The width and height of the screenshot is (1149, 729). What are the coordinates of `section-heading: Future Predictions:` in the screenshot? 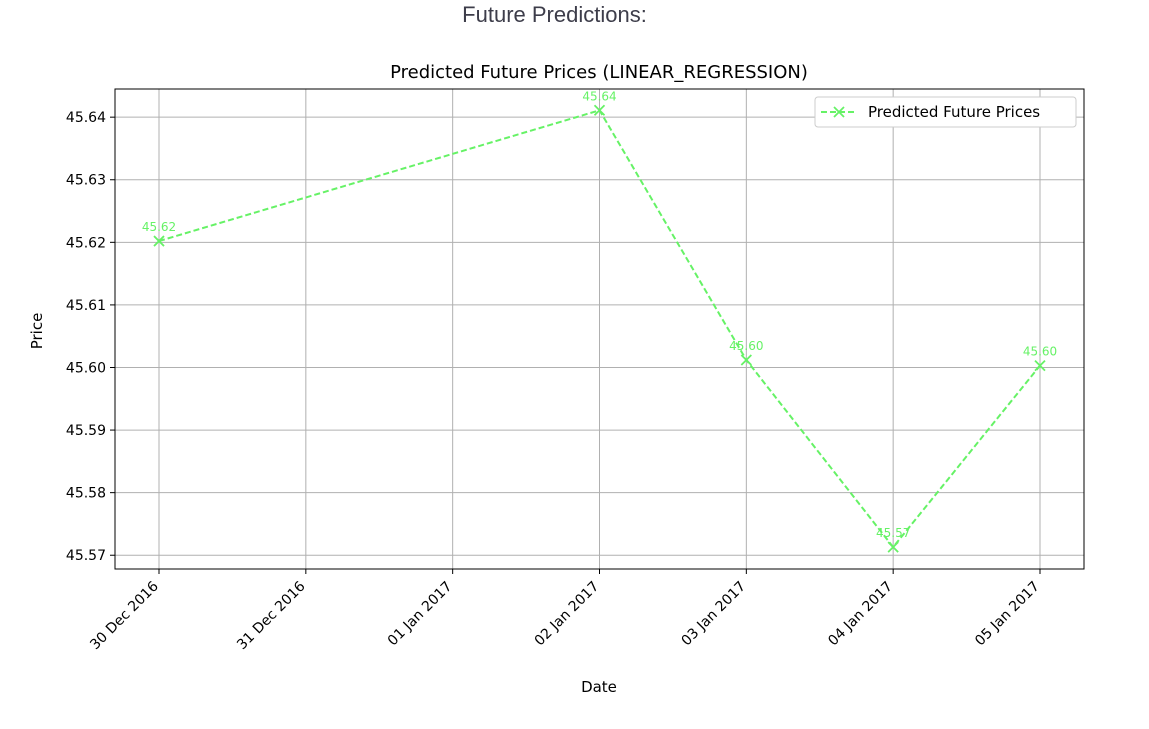 It's located at (554, 14).